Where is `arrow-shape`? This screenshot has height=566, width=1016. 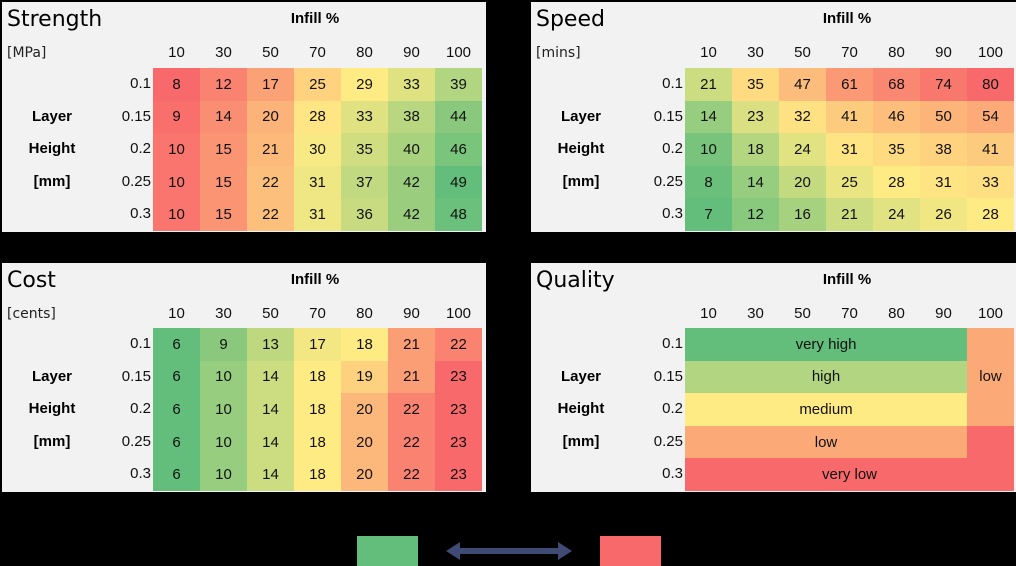
arrow-shape is located at coordinates (509, 551).